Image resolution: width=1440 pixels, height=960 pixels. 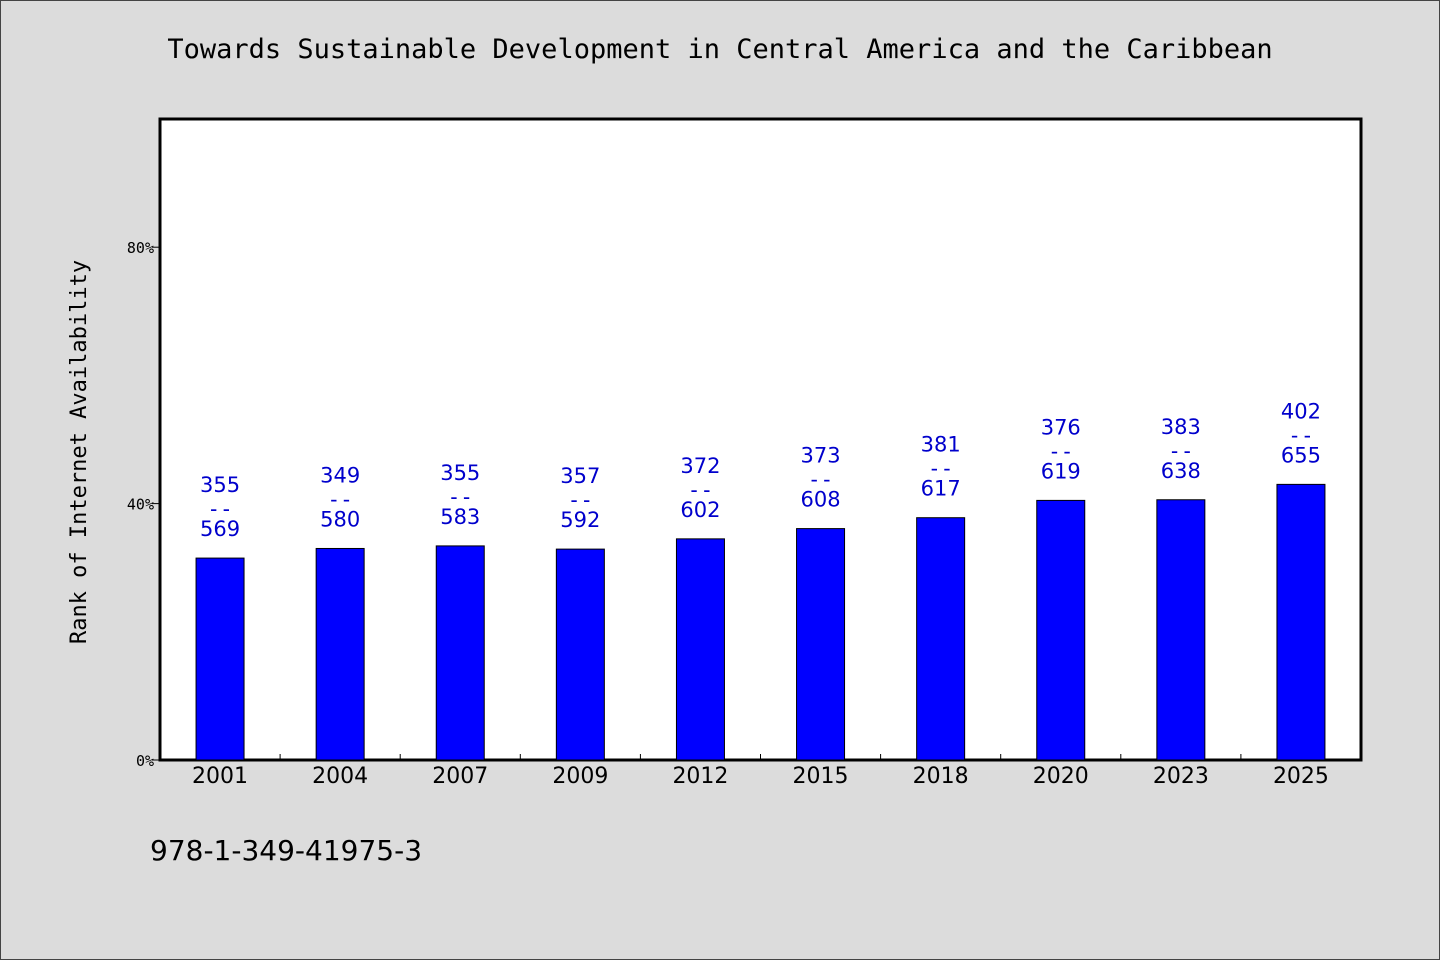 What do you see at coordinates (760, 771) in the screenshot?
I see `x-axis: 2001 2004 2007 2009 2012 2015 2018 2020 2023 2025` at bounding box center [760, 771].